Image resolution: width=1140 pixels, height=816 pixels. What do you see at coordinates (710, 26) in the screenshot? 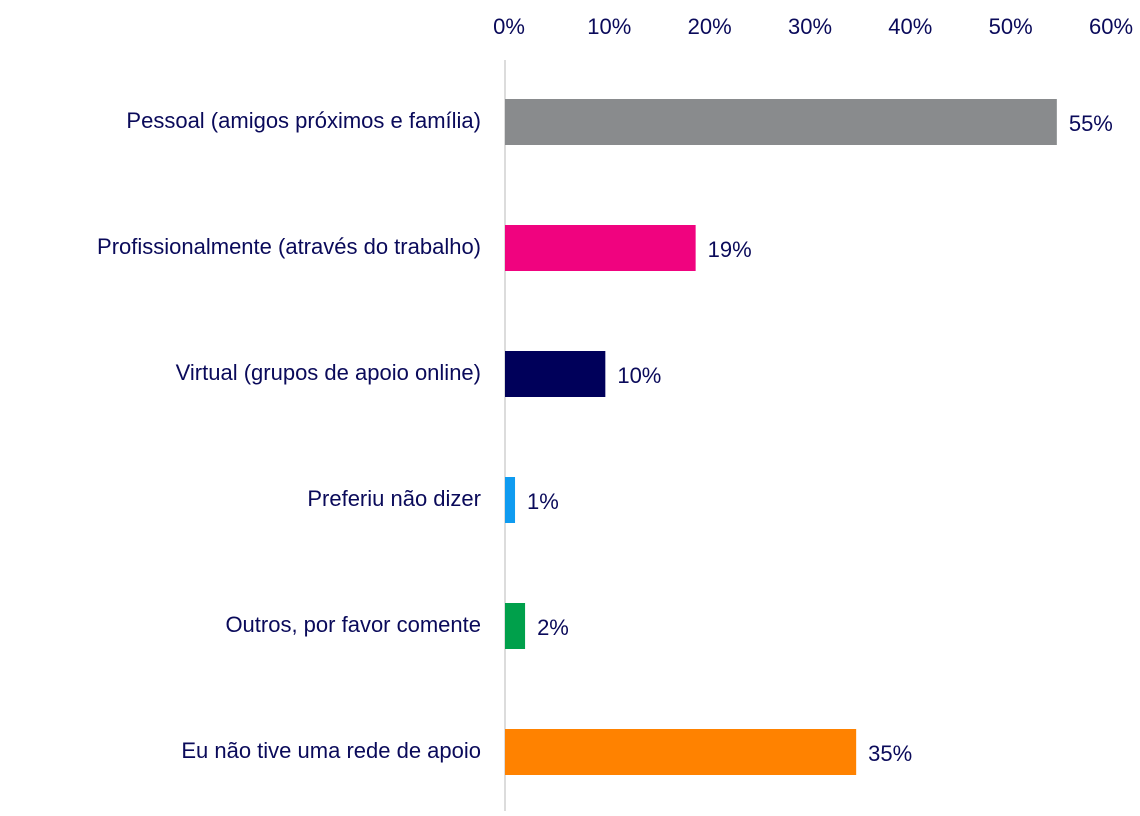
I see `x-tick-label: 20%` at bounding box center [710, 26].